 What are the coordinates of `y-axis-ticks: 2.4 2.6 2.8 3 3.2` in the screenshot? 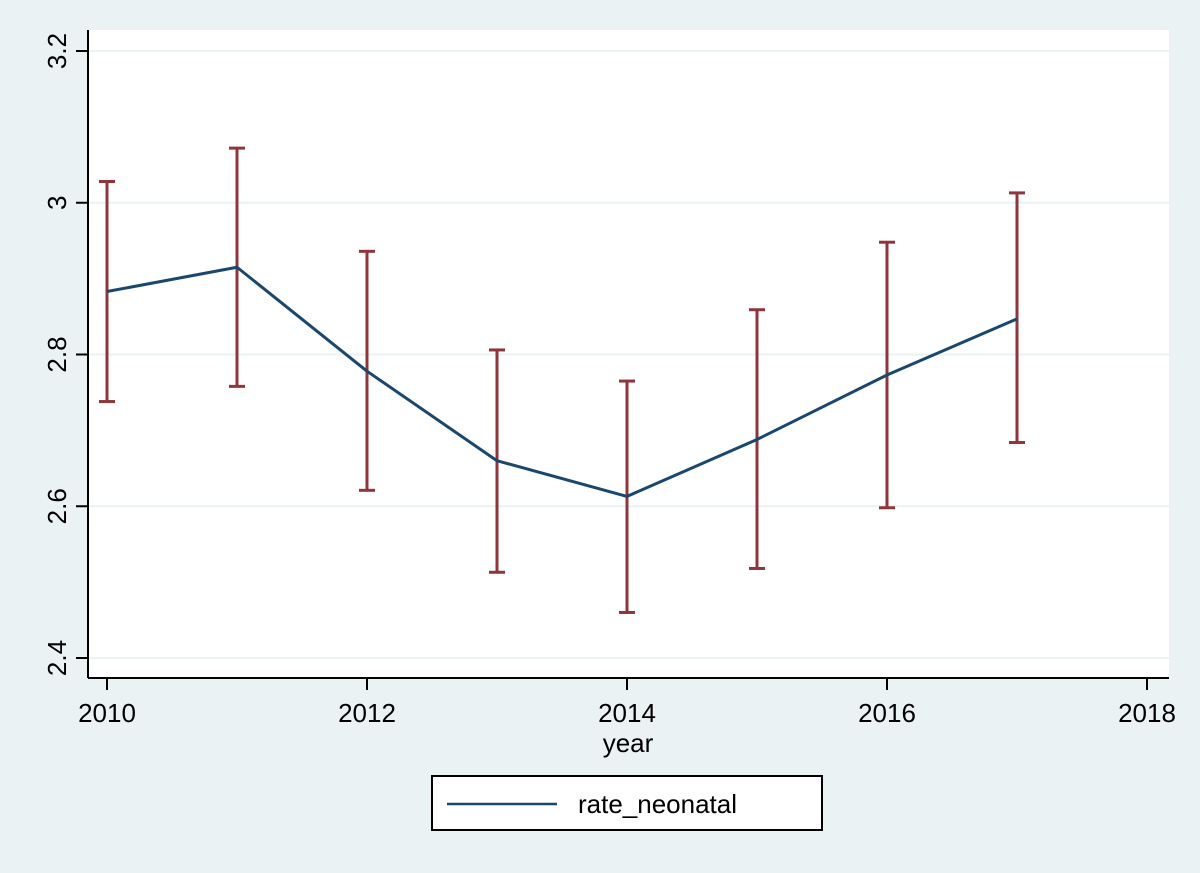 It's located at (65, 354).